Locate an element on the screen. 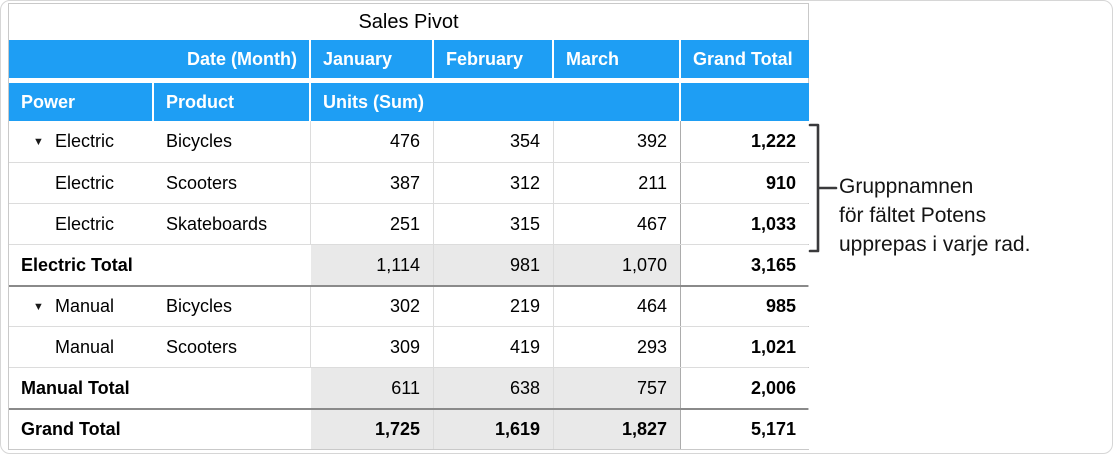 Image resolution: width=1113 pixels, height=454 pixels. group-cell: ▼ Manual is located at coordinates (81, 306).